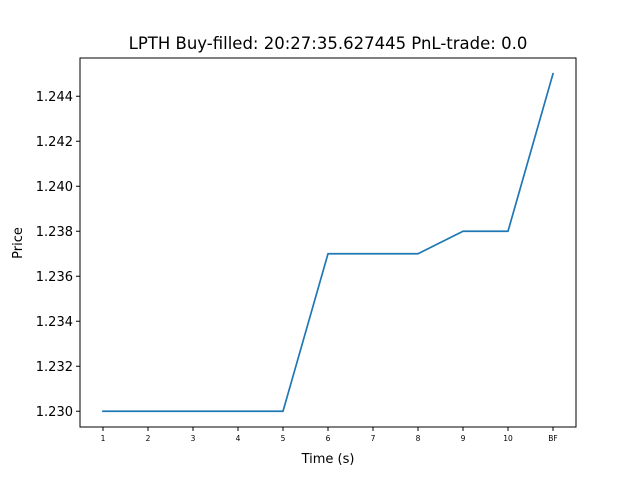  What do you see at coordinates (508, 438) in the screenshot?
I see `x-tick-label: 10` at bounding box center [508, 438].